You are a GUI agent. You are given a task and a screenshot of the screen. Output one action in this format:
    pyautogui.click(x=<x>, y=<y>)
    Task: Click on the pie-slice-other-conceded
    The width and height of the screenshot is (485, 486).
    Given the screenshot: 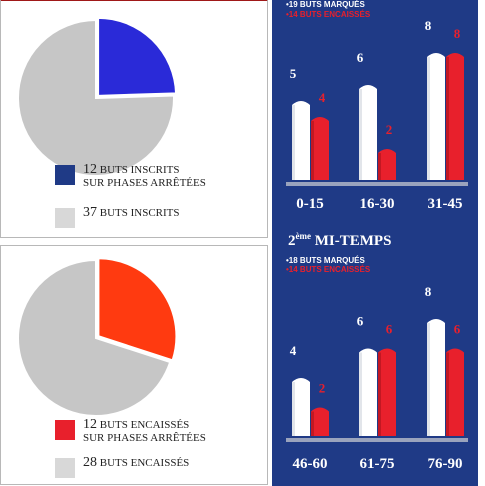 What is the action you would take?
    pyautogui.click(x=94, y=337)
    